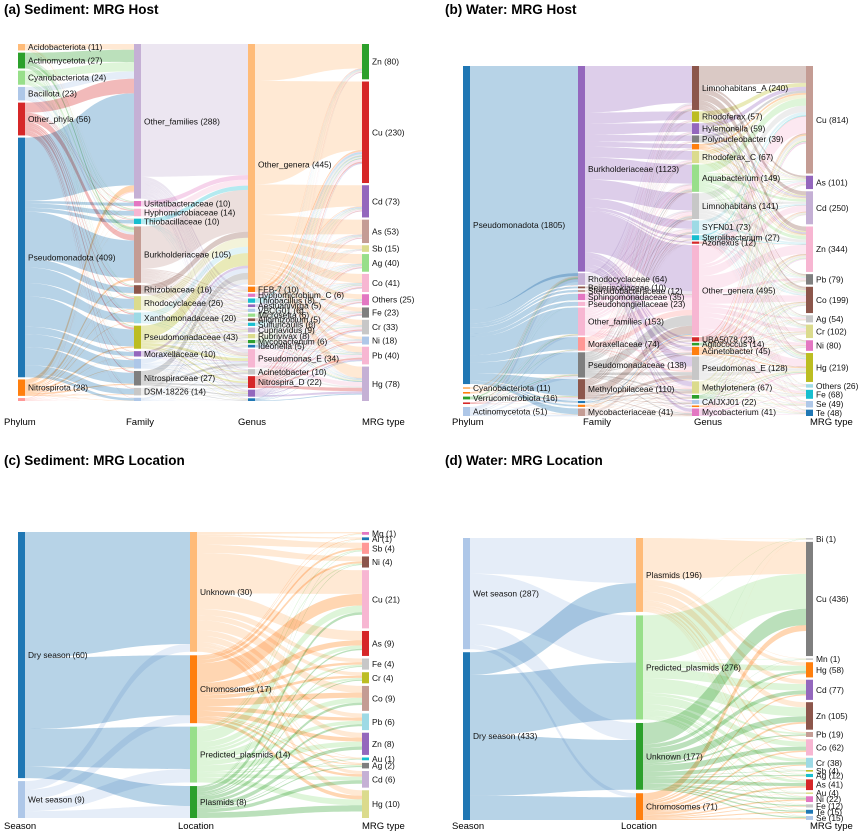 This screenshot has height=836, width=865. What do you see at coordinates (695, 157) in the screenshot?
I see `node-rhodoferax-c` at bounding box center [695, 157].